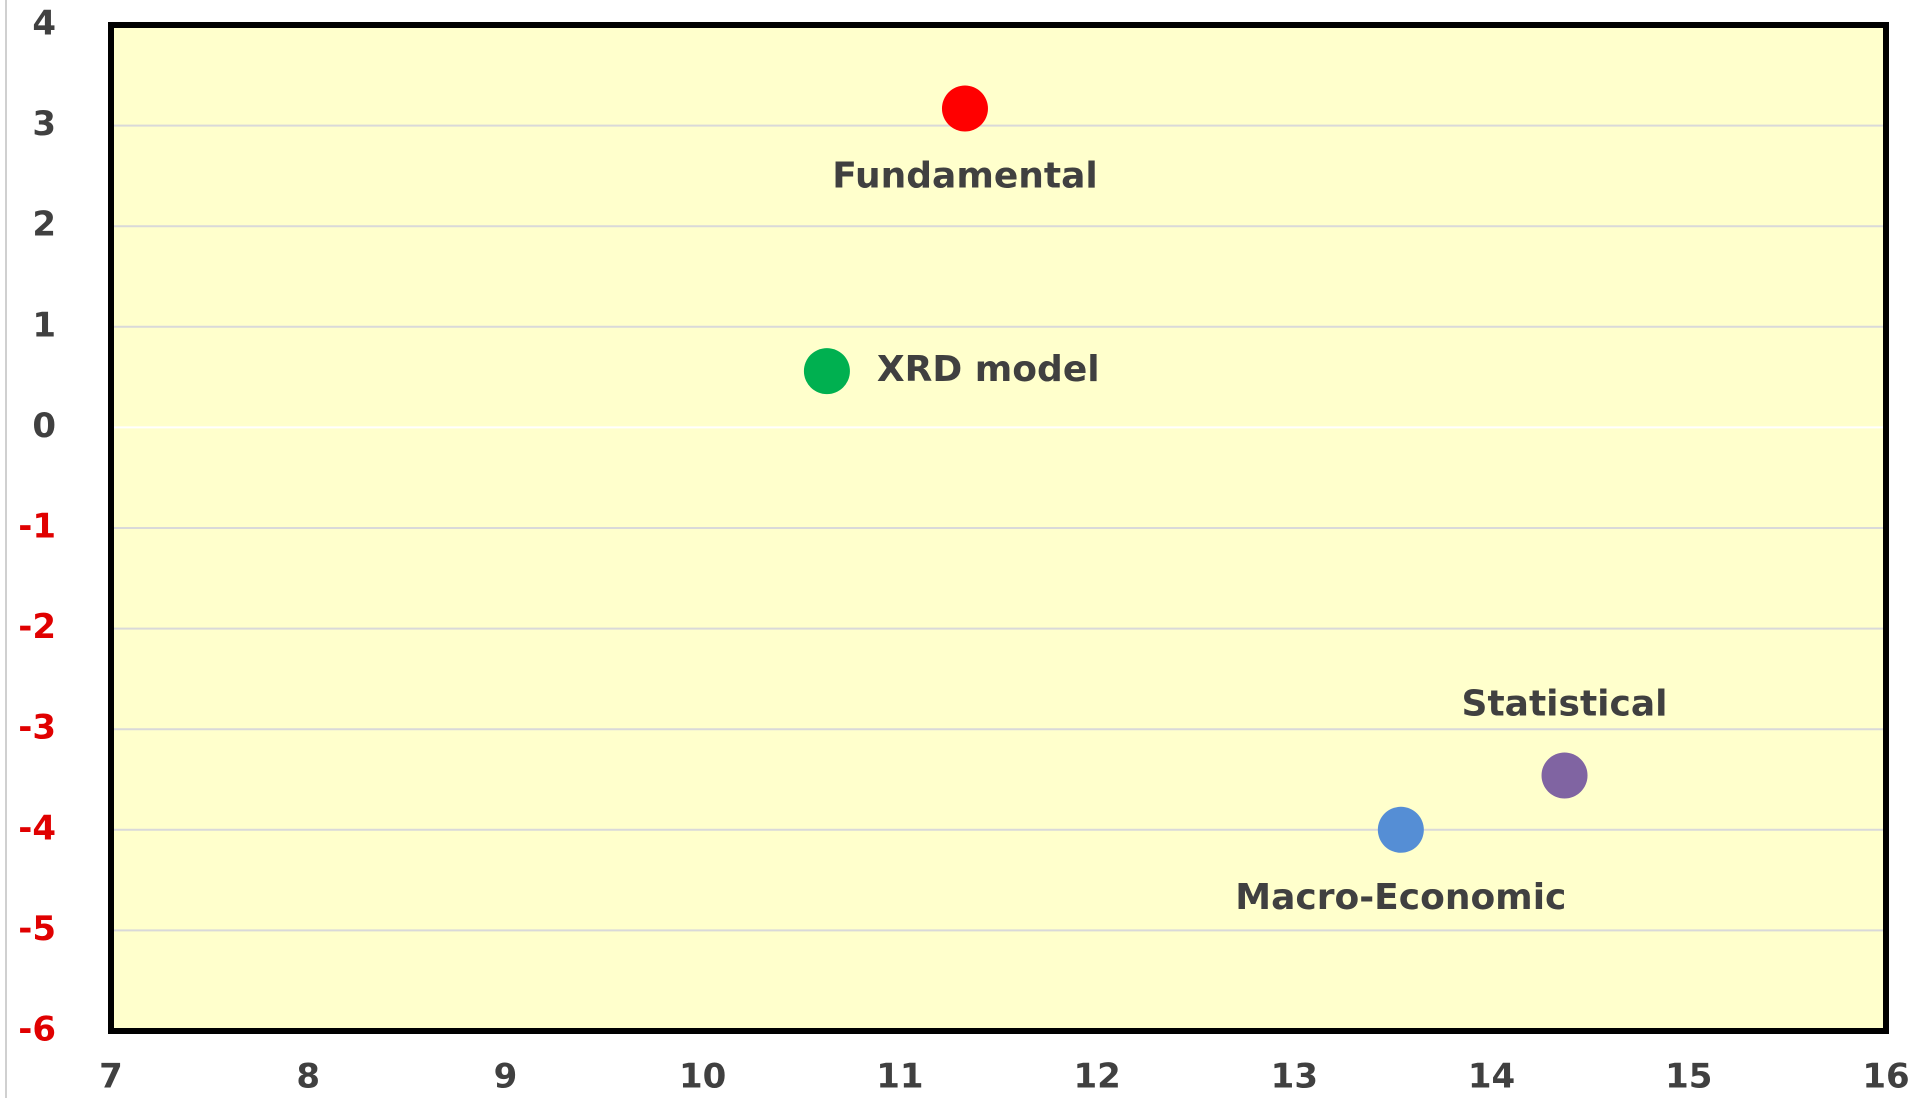 The image size is (1919, 1098). I want to click on point-label: Macro-Economic, so click(1400, 897).